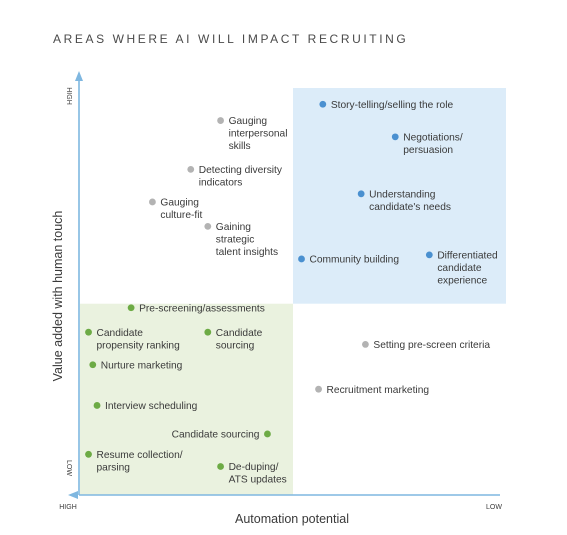 Image resolution: width=567 pixels, height=535 pixels. What do you see at coordinates (73, 495) in the screenshot?
I see `x-axis-arrowhead` at bounding box center [73, 495].